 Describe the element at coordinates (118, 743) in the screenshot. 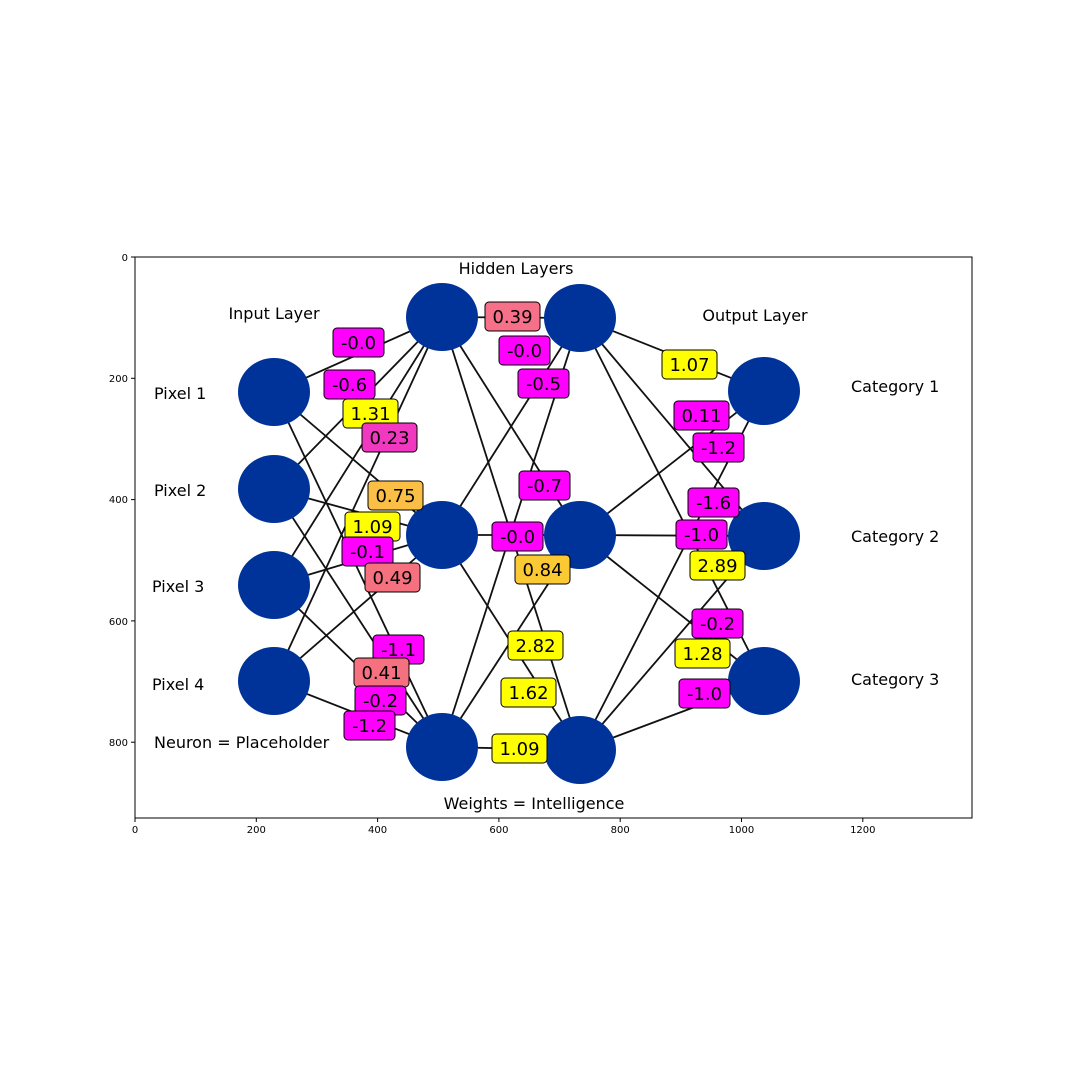

I see `y-tick-label: 800` at that location.